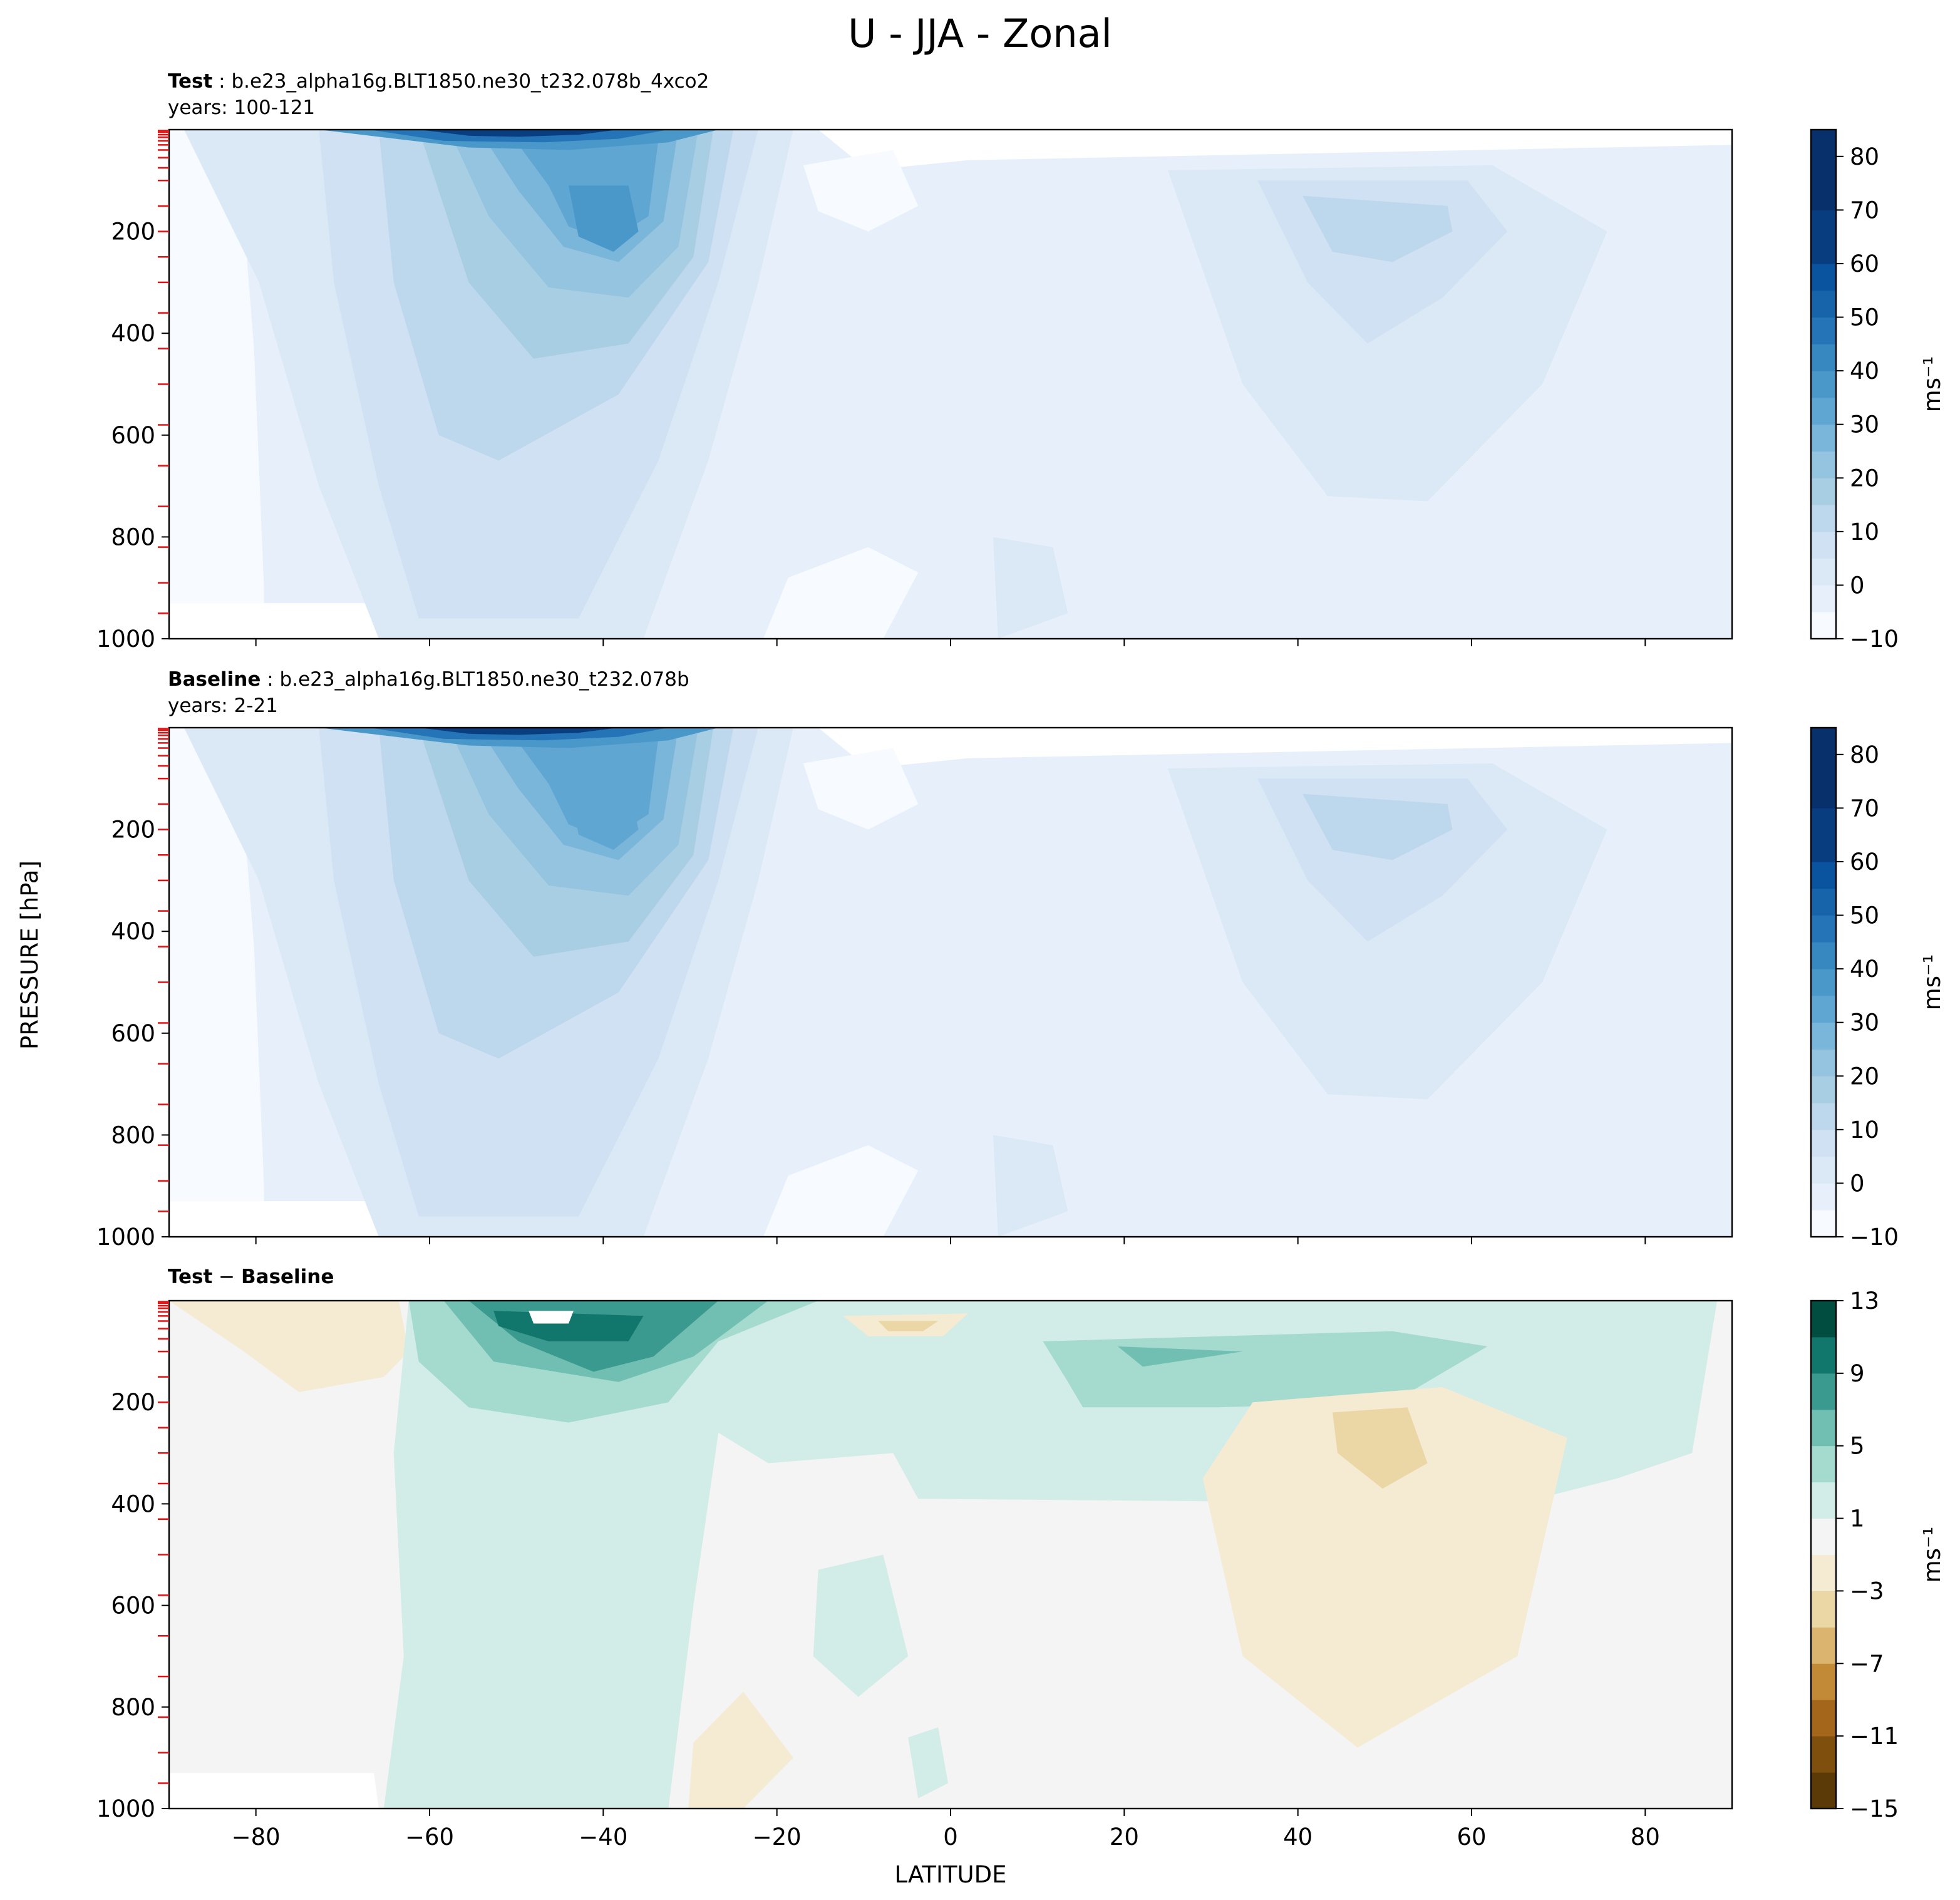 The width and height of the screenshot is (1960, 1900). What do you see at coordinates (133, 1402) in the screenshot?
I see `diff-ytick-label-0: 200` at bounding box center [133, 1402].